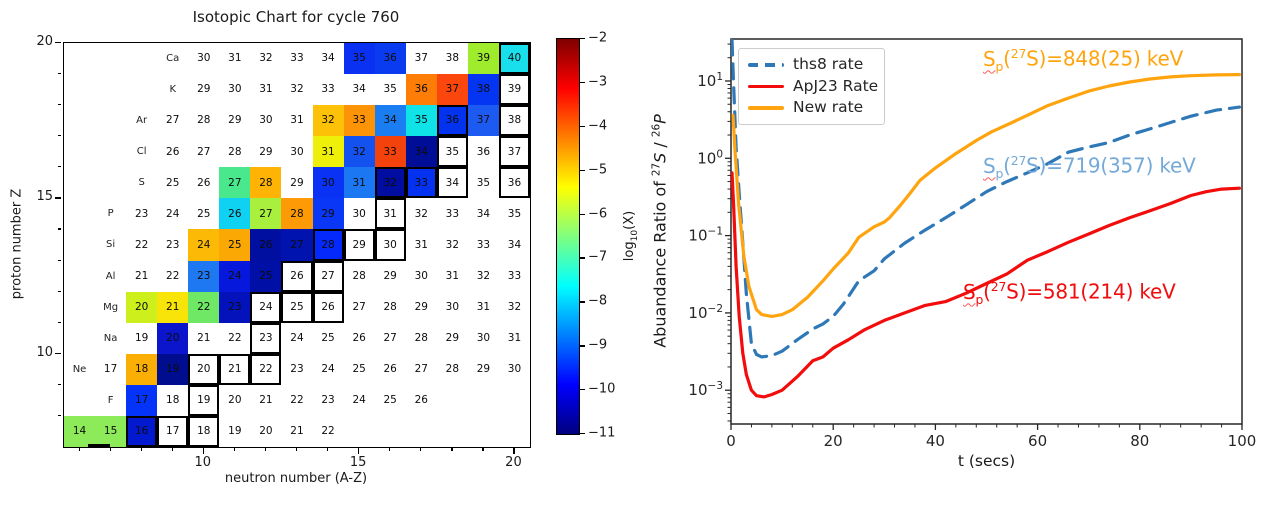 The height and width of the screenshot is (508, 1267). What do you see at coordinates (1089, 167) in the screenshot?
I see `annotation-sp-719: Sp(27S)=719(357) keV` at bounding box center [1089, 167].